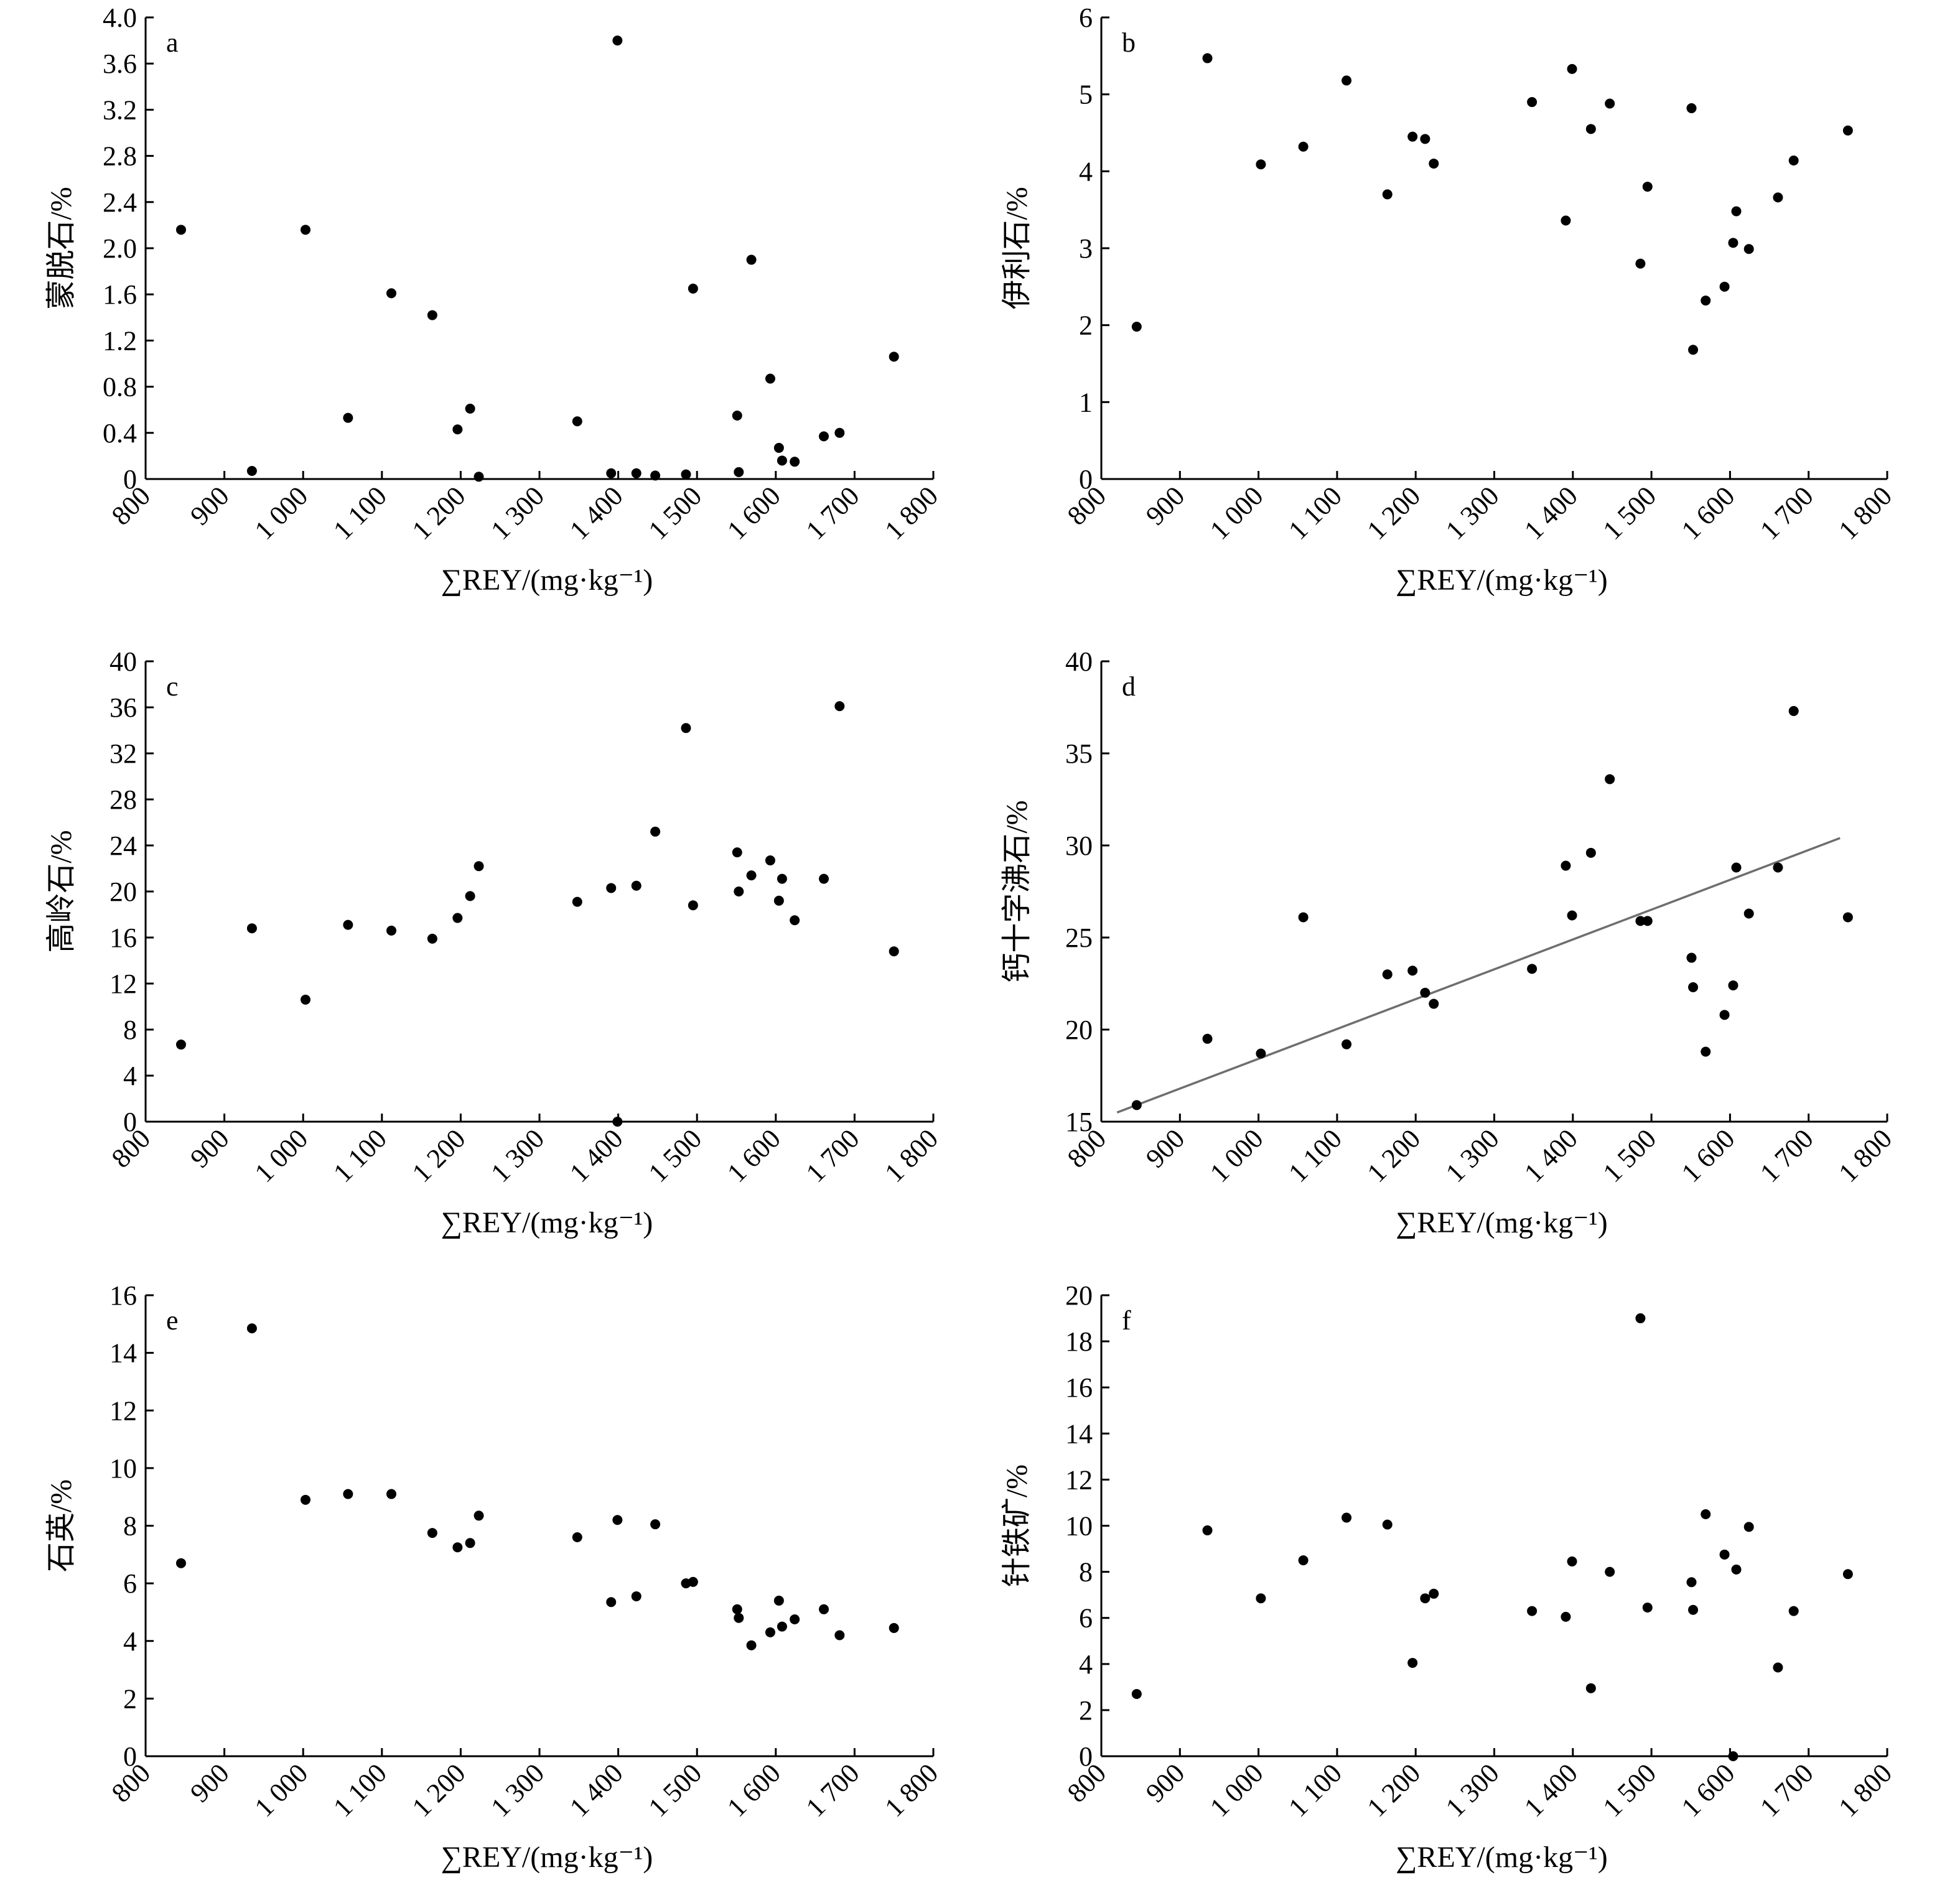 The height and width of the screenshot is (1885, 1960). Describe the element at coordinates (1473, 1156) in the screenshot. I see `x-tick-label: 1 300` at that location.